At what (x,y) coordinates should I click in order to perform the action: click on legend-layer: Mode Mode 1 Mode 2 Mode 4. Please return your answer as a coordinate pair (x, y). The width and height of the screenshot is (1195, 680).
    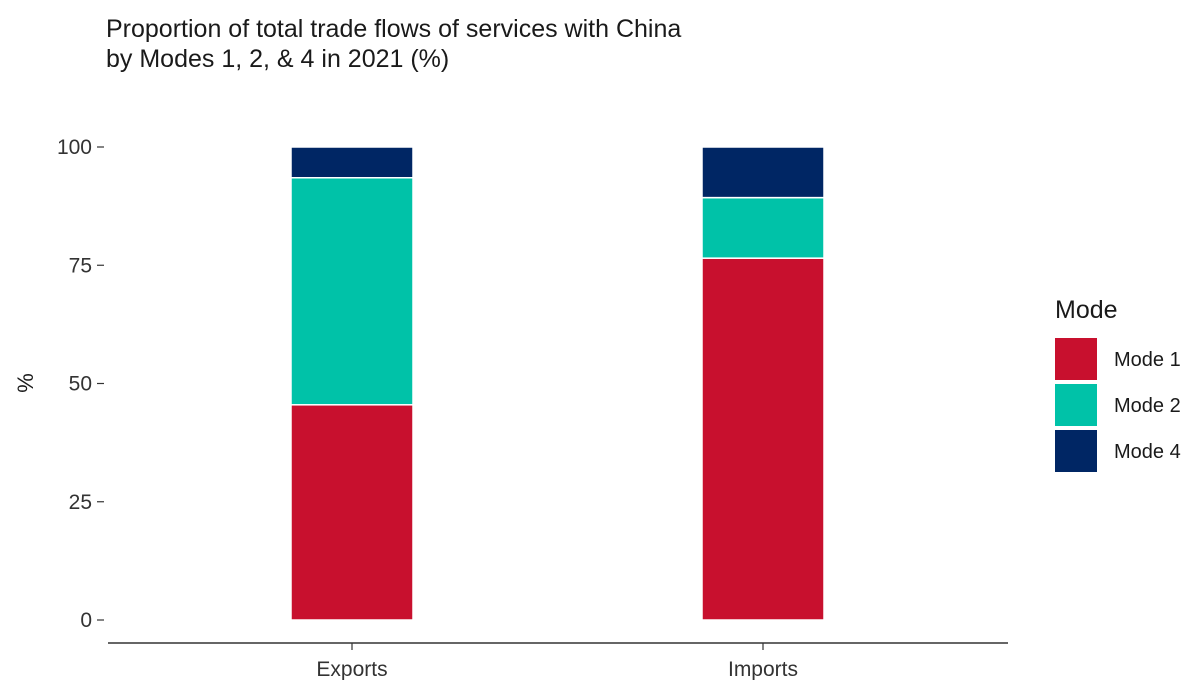
    Looking at the image, I should click on (1118, 384).